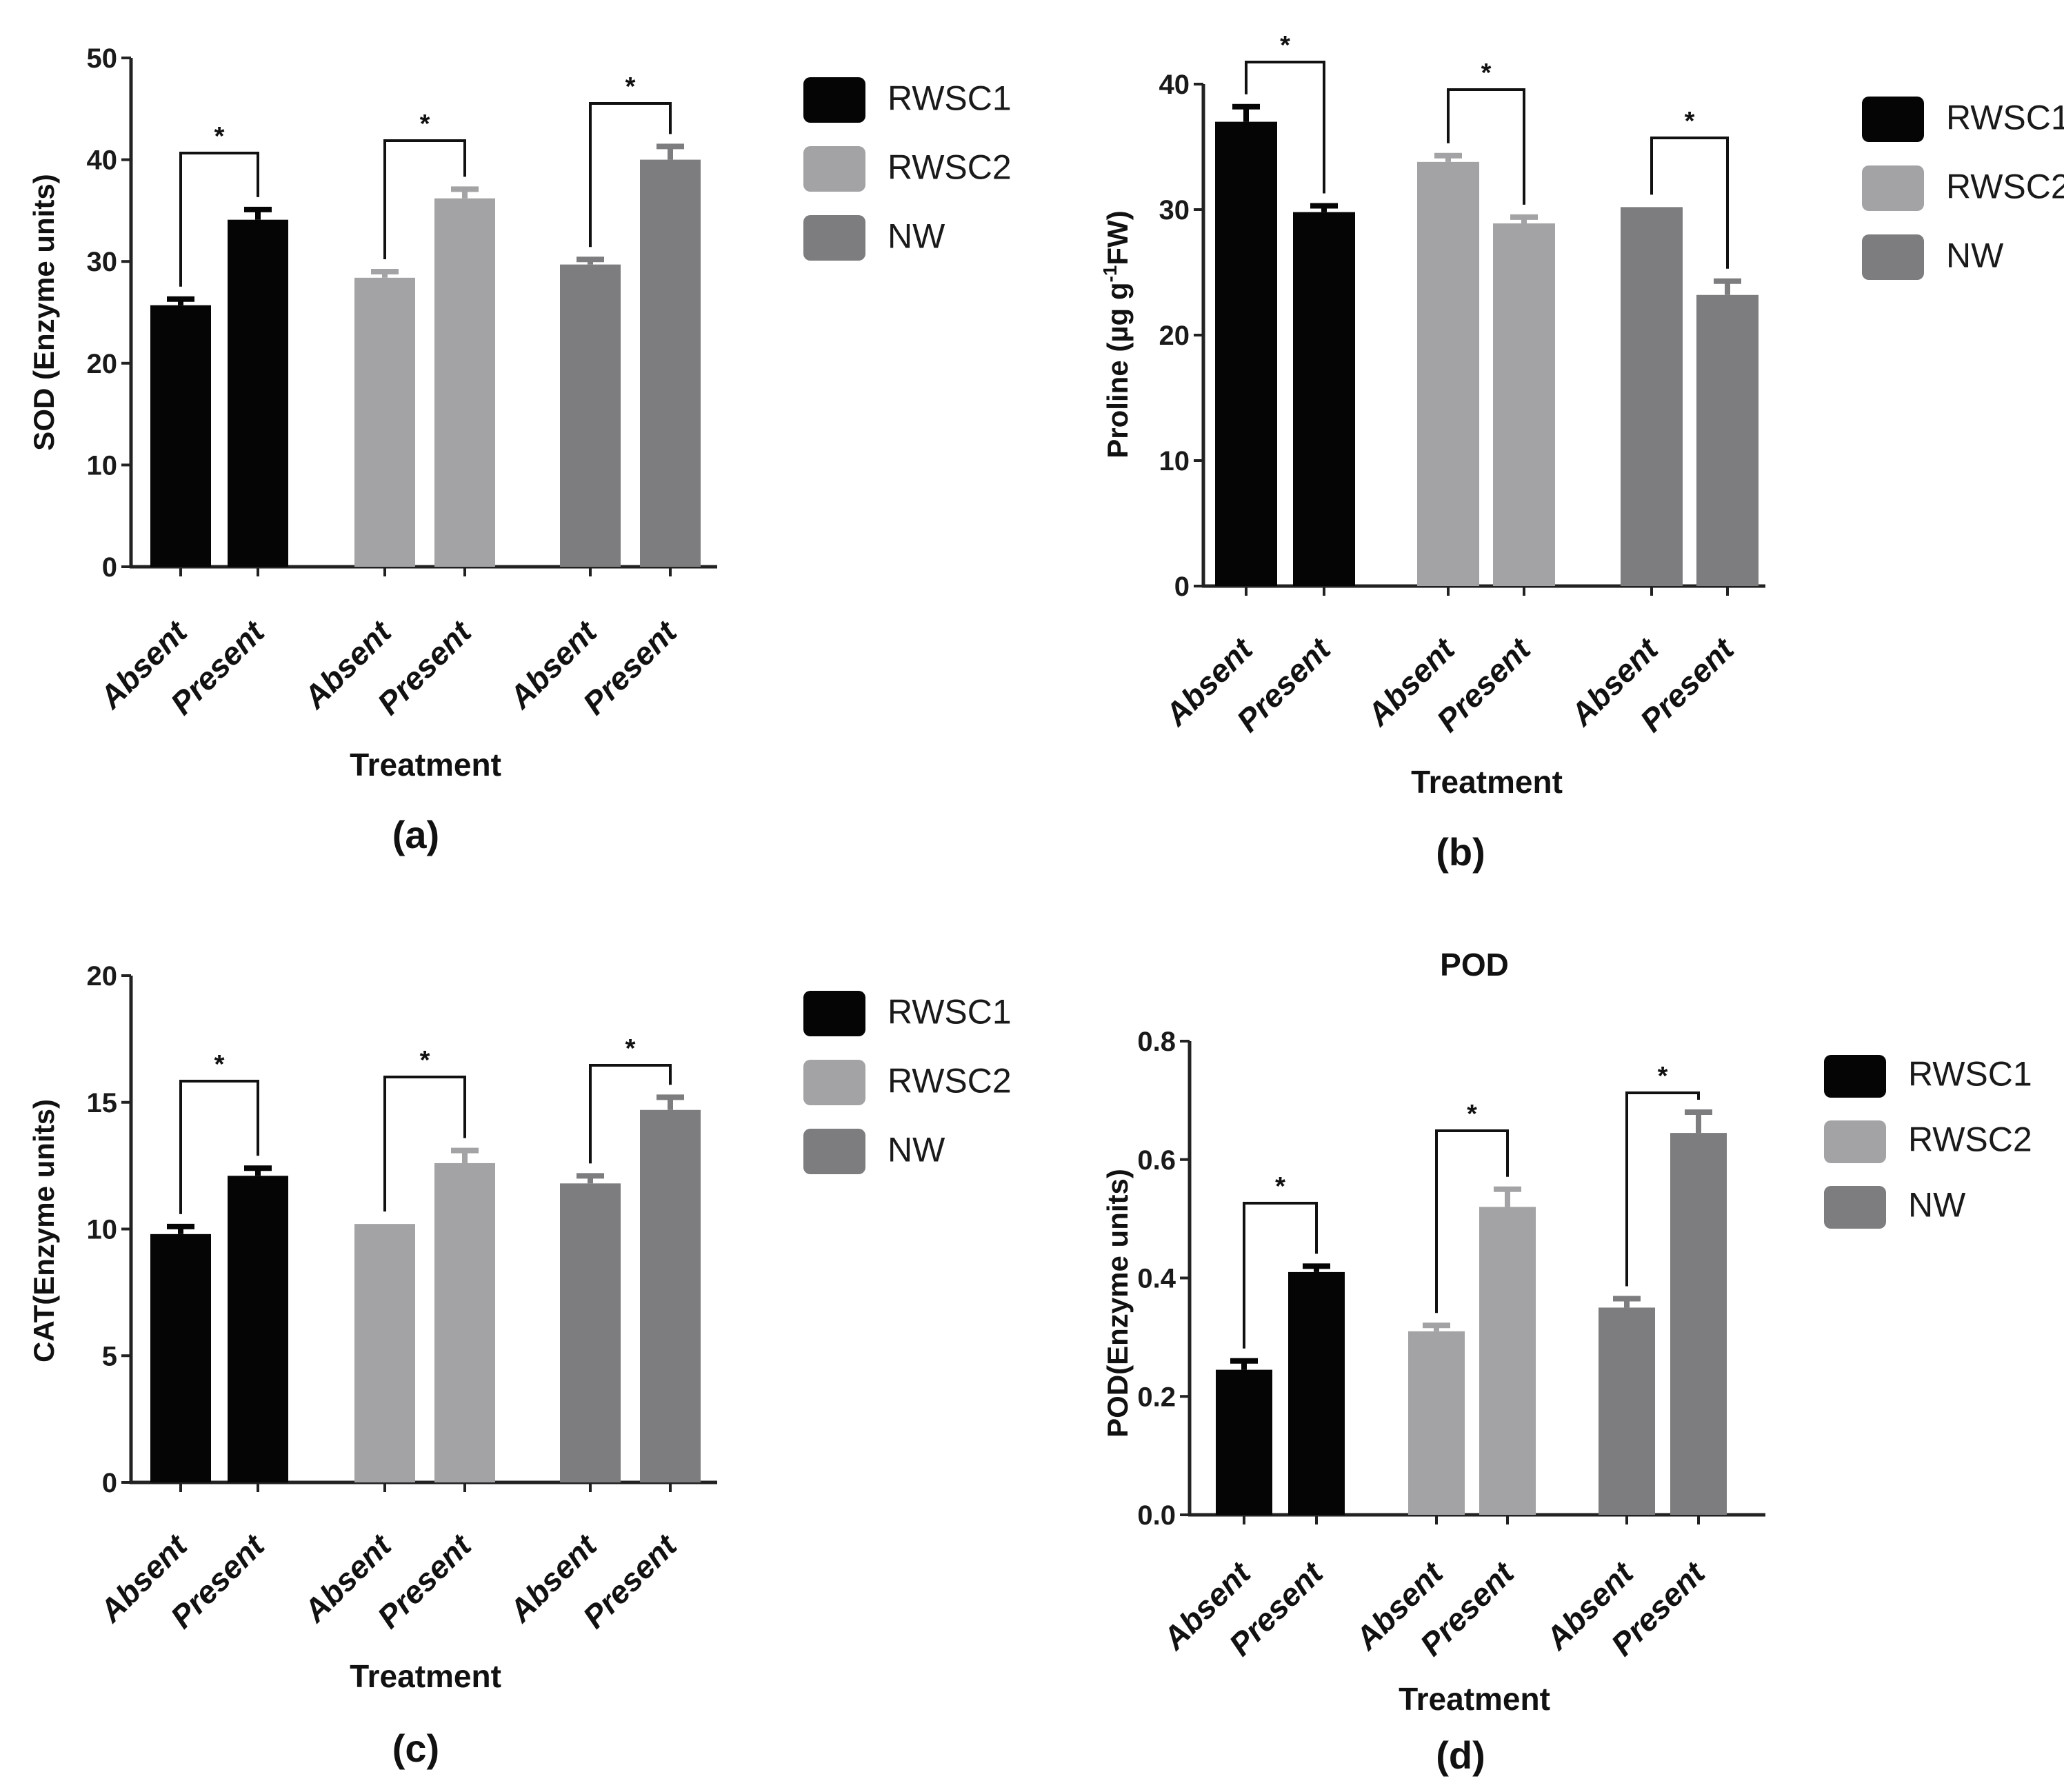 The width and height of the screenshot is (2064, 1792). Describe the element at coordinates (1156, 1397) in the screenshot. I see `y-tick-label: 0.2` at that location.